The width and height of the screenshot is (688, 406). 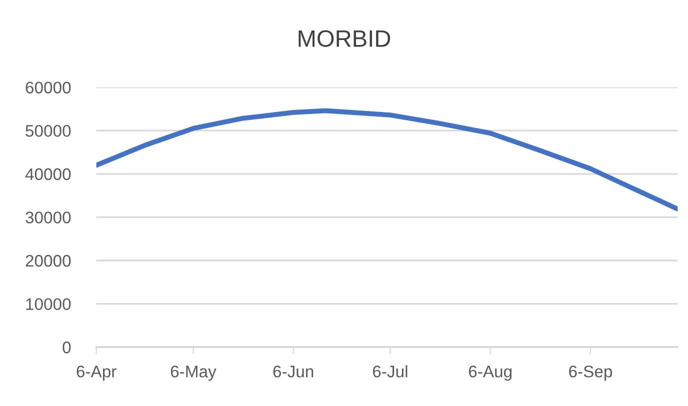 I want to click on chart-title: MORBID, so click(x=344, y=38).